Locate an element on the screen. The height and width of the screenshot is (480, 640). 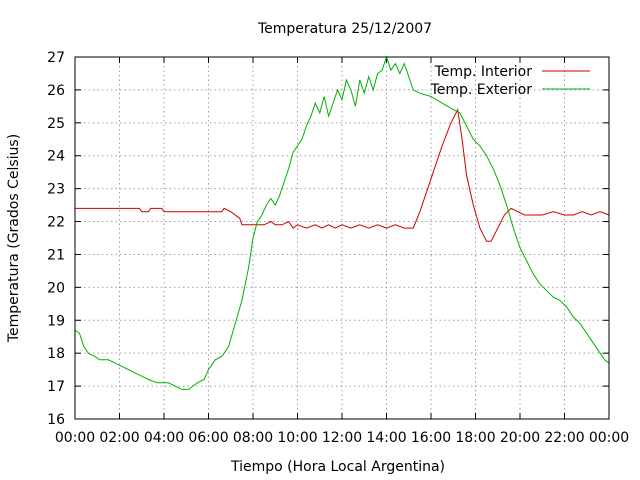
x-tick-label: 22:00 is located at coordinates (564, 438).